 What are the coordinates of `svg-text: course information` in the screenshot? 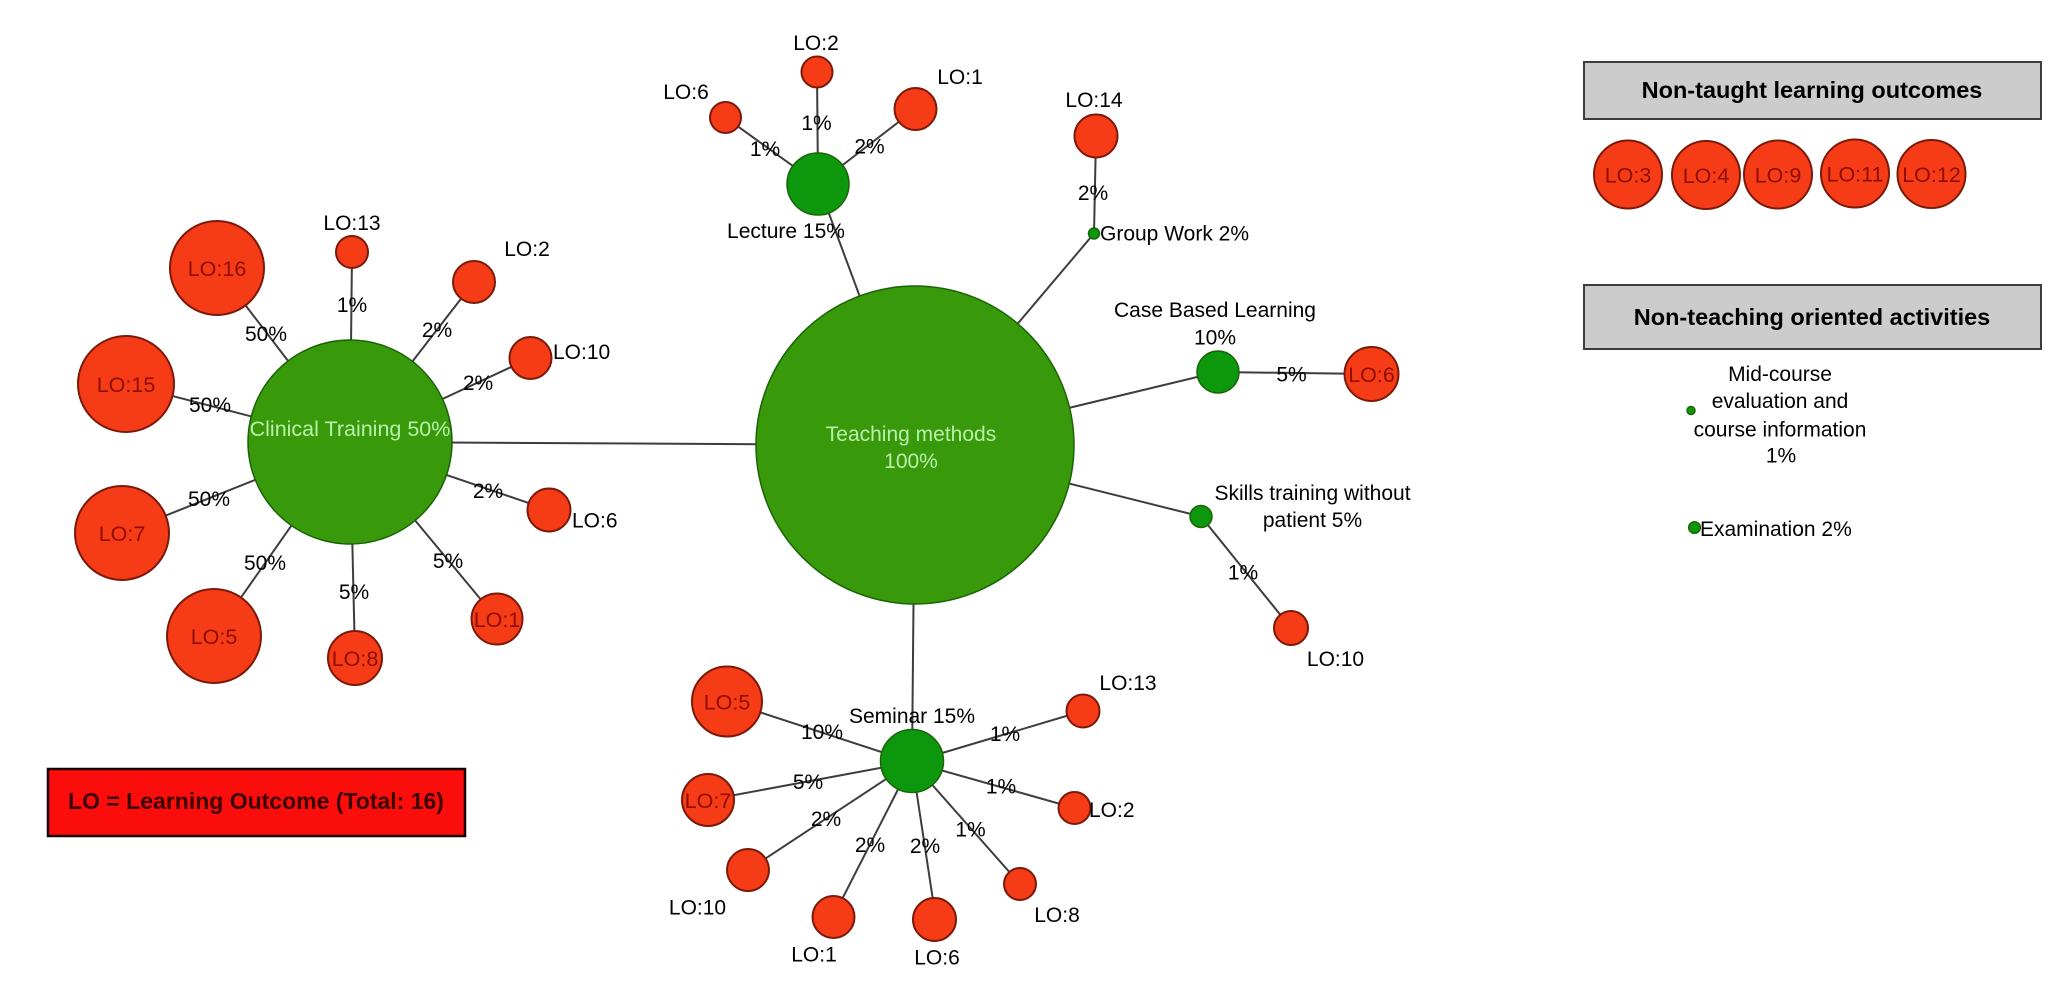 It's located at (1780, 430).